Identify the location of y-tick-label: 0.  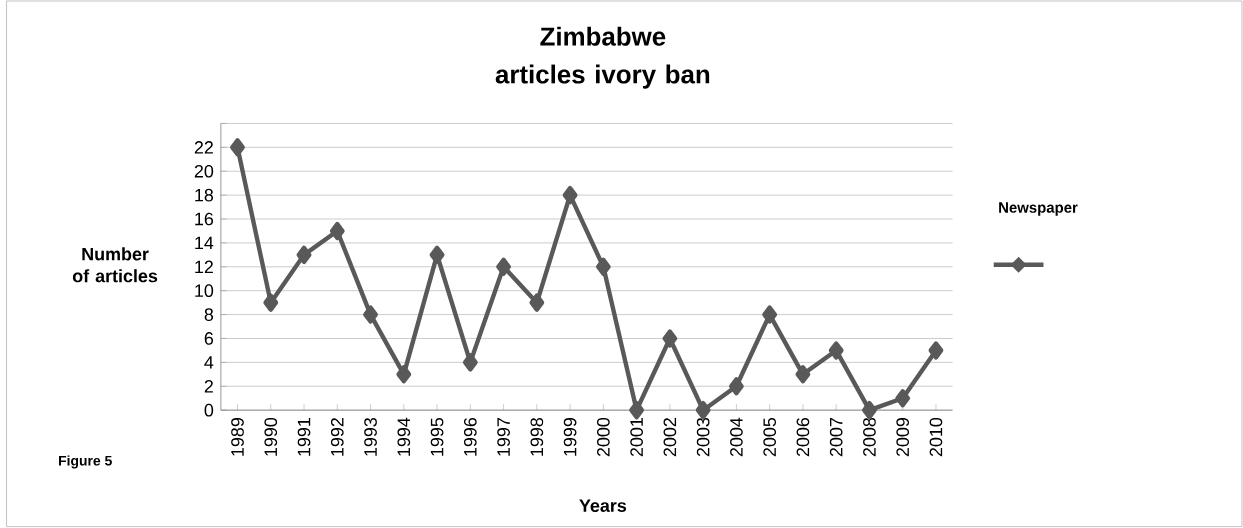
(209, 410).